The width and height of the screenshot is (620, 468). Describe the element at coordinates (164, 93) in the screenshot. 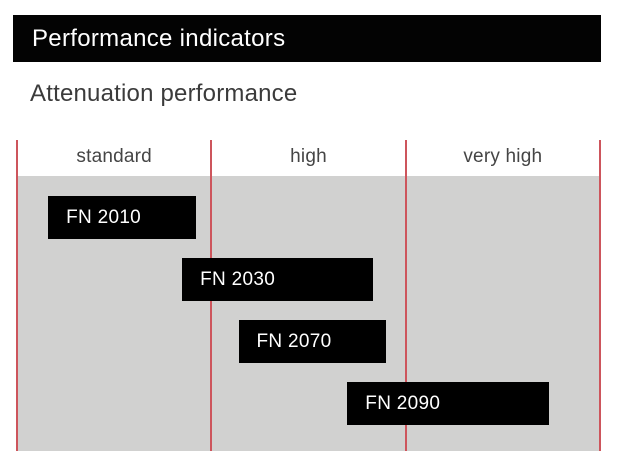

I see `chart-title: Attenuation performance` at that location.